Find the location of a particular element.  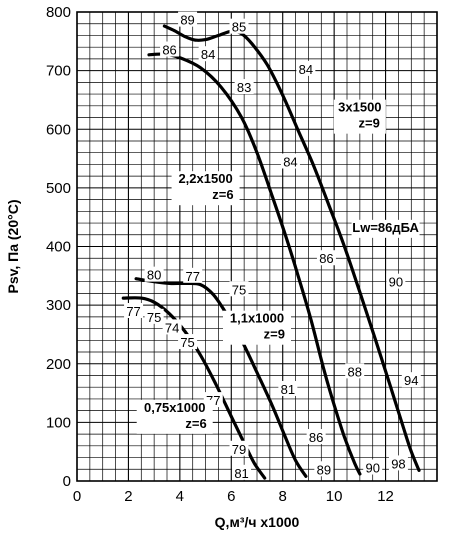

x-tick-label: 12 is located at coordinates (385, 496).